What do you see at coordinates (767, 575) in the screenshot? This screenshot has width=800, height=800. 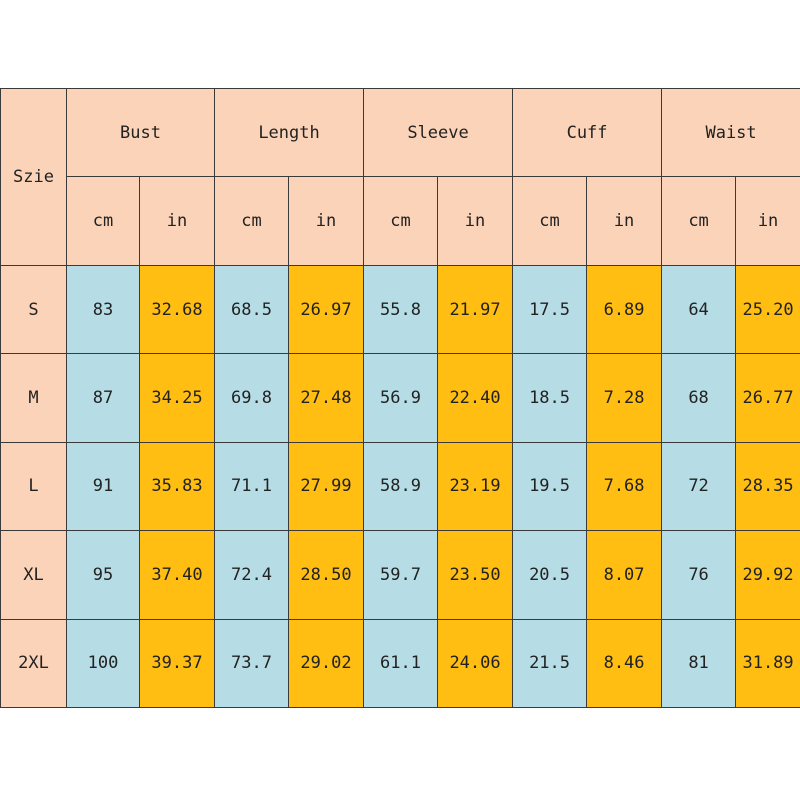 I see `waist-in-cell: 29.92` at bounding box center [767, 575].